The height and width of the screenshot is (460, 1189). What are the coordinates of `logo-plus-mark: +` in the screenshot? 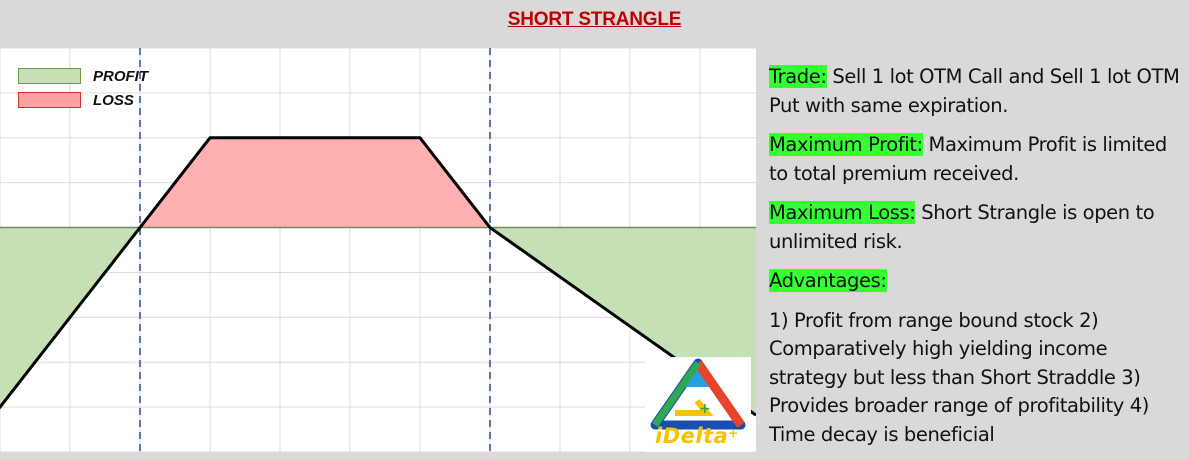 It's located at (733, 433).